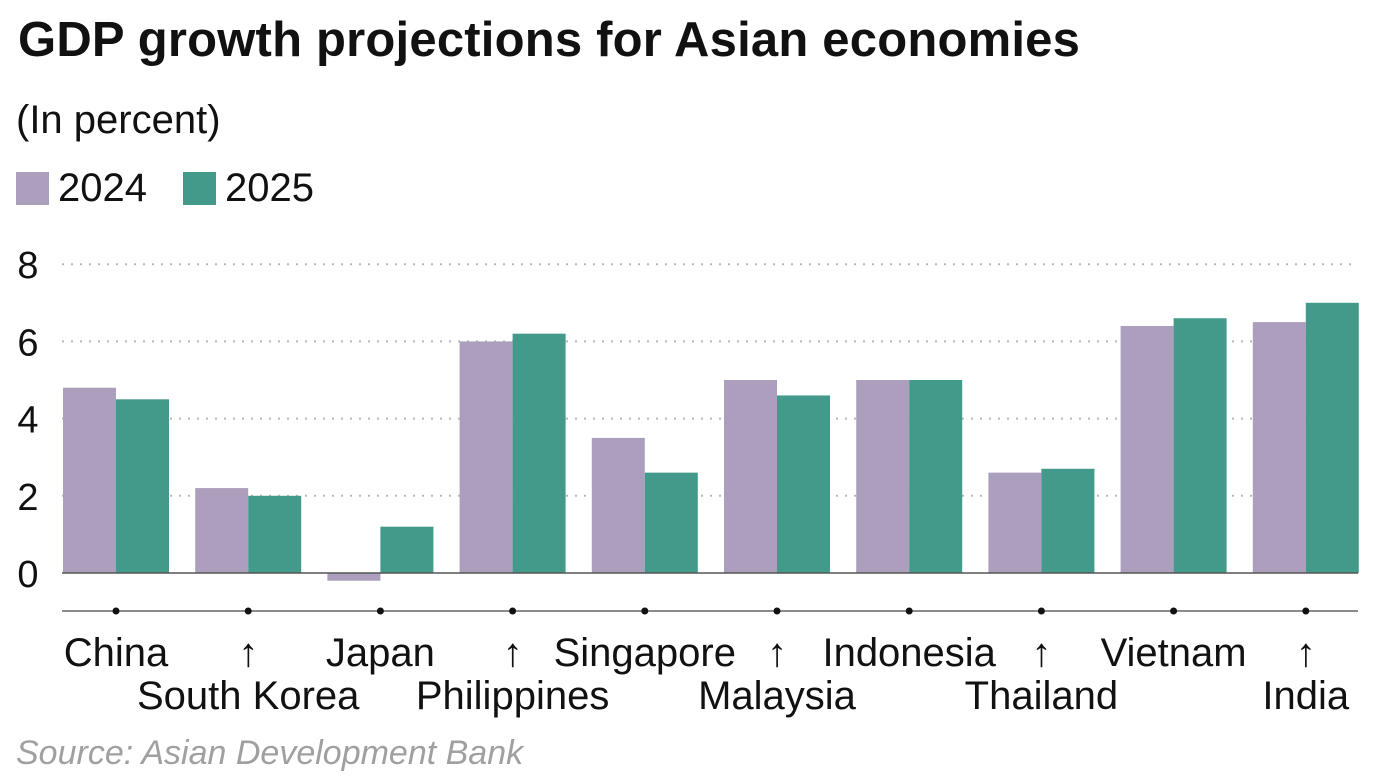 The width and height of the screenshot is (1388, 776). What do you see at coordinates (27, 421) in the screenshot?
I see `y-tick-label: 4` at bounding box center [27, 421].